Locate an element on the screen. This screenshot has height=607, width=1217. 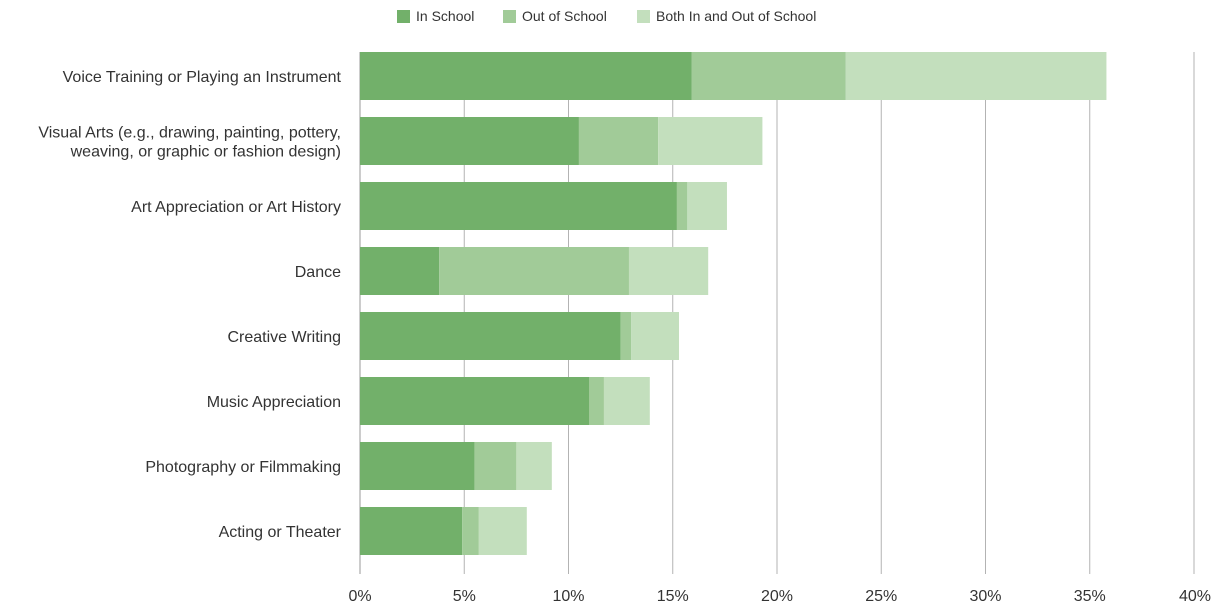
x-tick-label: 40% is located at coordinates (1195, 596).